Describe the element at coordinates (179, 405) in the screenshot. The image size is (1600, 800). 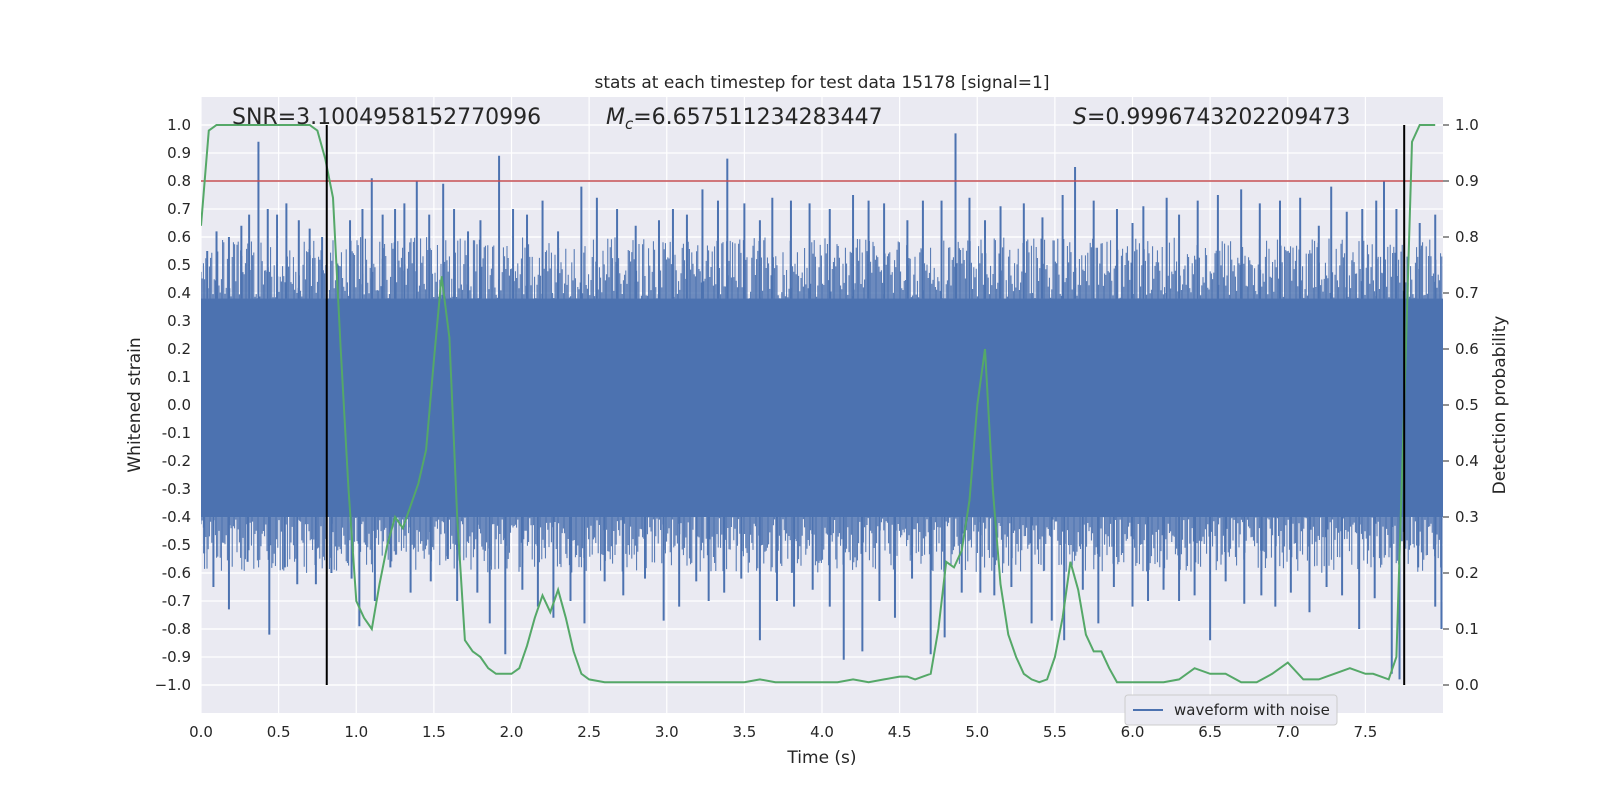
I see `y-tick-label: 0.0` at that location.